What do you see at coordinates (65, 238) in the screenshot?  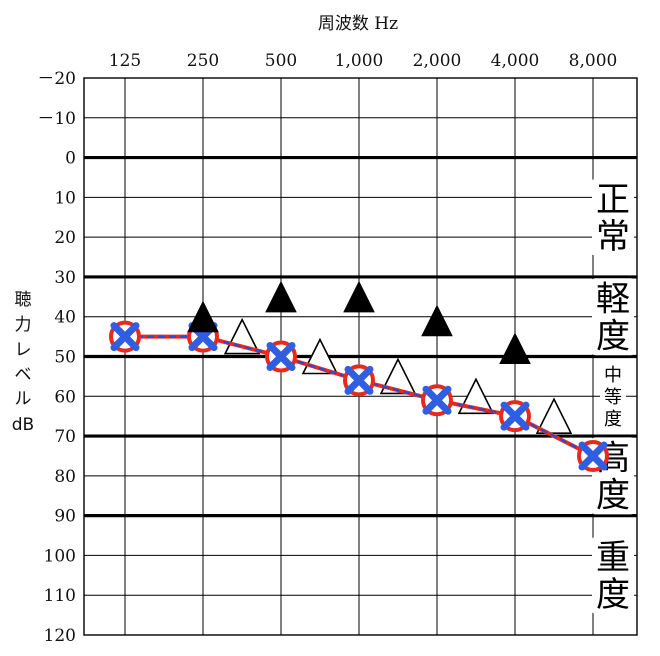 I see `y-tick-label: 20` at bounding box center [65, 238].